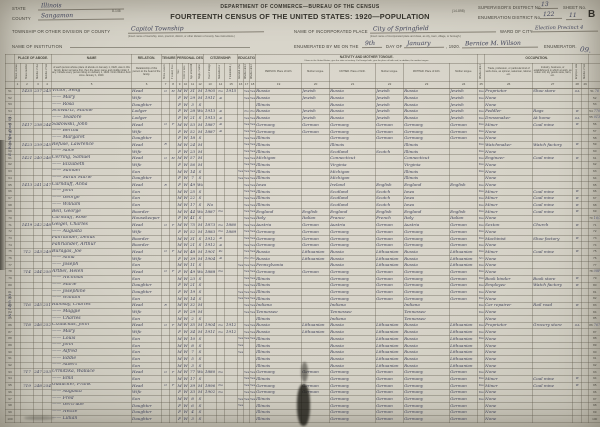  I want to click on cell-house, so click(27, 171).